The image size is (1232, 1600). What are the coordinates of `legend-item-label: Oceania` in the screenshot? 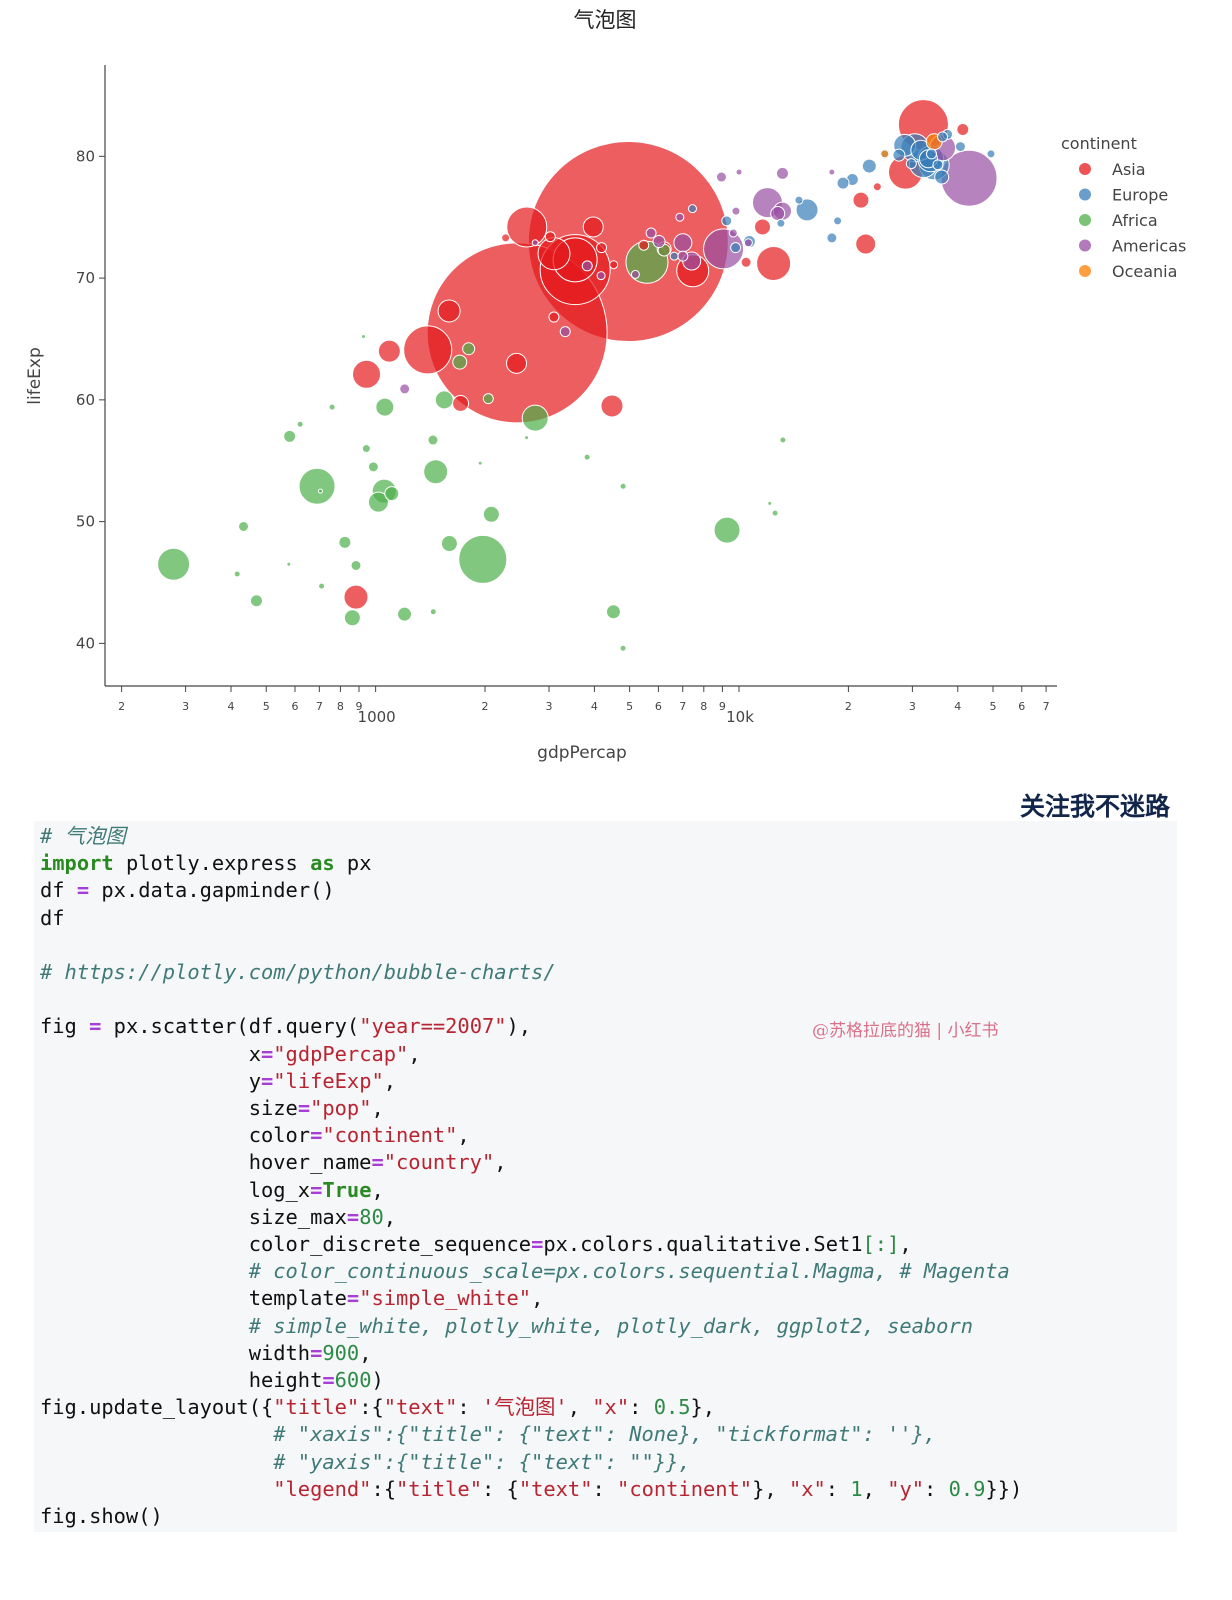 It's located at (1144, 271).